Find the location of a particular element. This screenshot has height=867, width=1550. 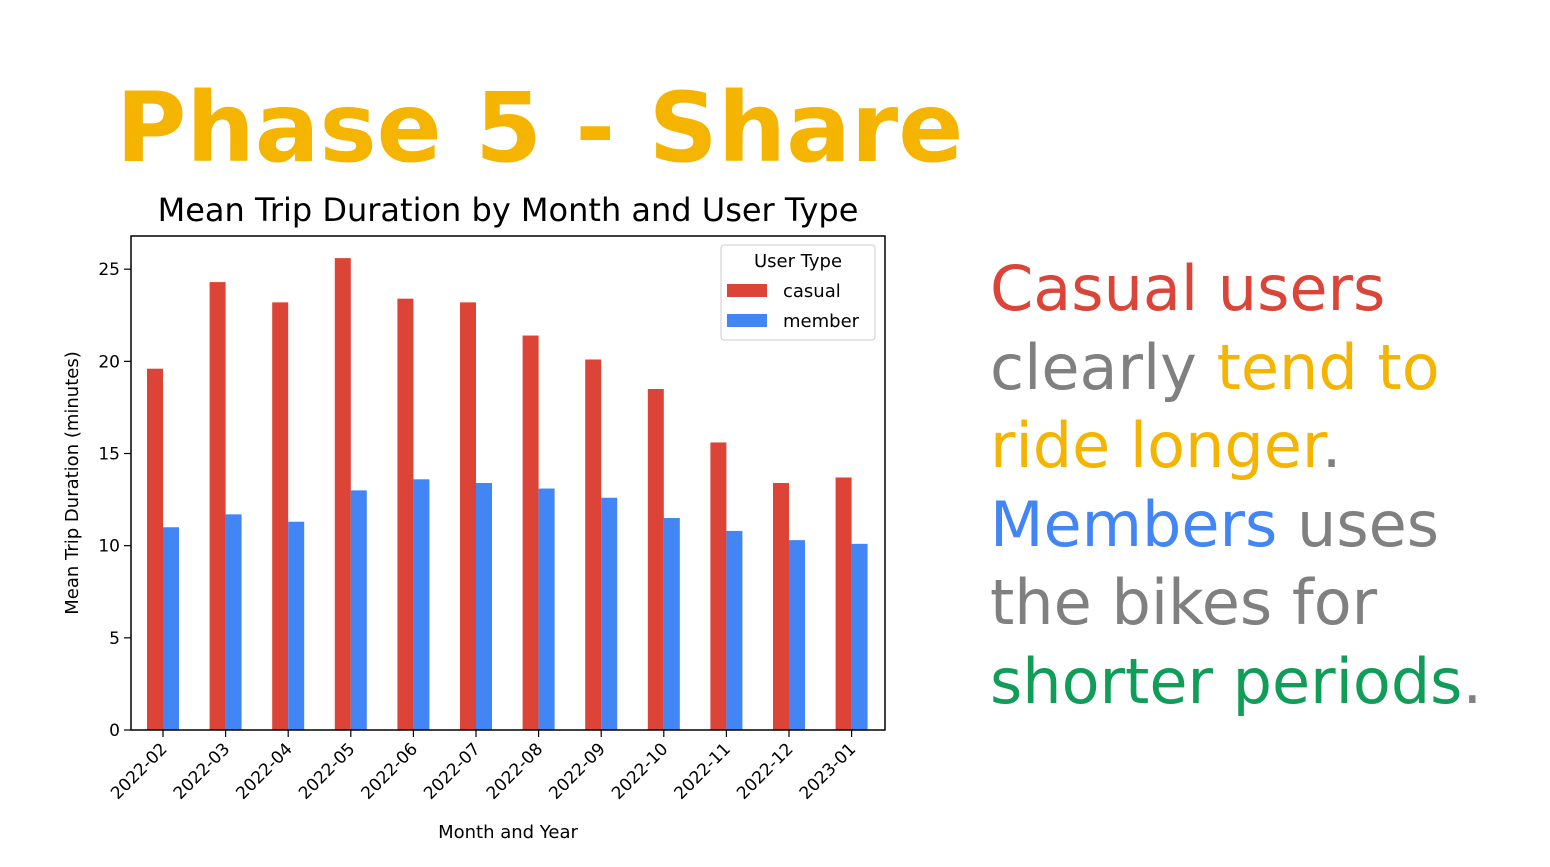

x-tick-label: 2022-05 is located at coordinates (327, 771).